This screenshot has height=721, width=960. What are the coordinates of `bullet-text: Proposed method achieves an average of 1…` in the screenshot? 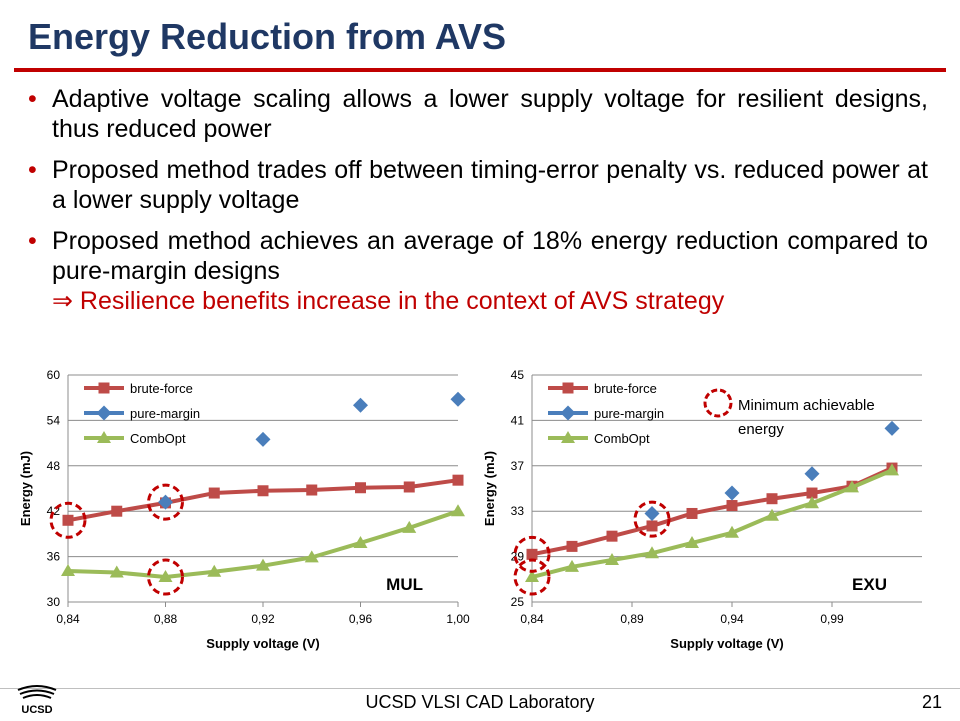 It's located at (490, 256).